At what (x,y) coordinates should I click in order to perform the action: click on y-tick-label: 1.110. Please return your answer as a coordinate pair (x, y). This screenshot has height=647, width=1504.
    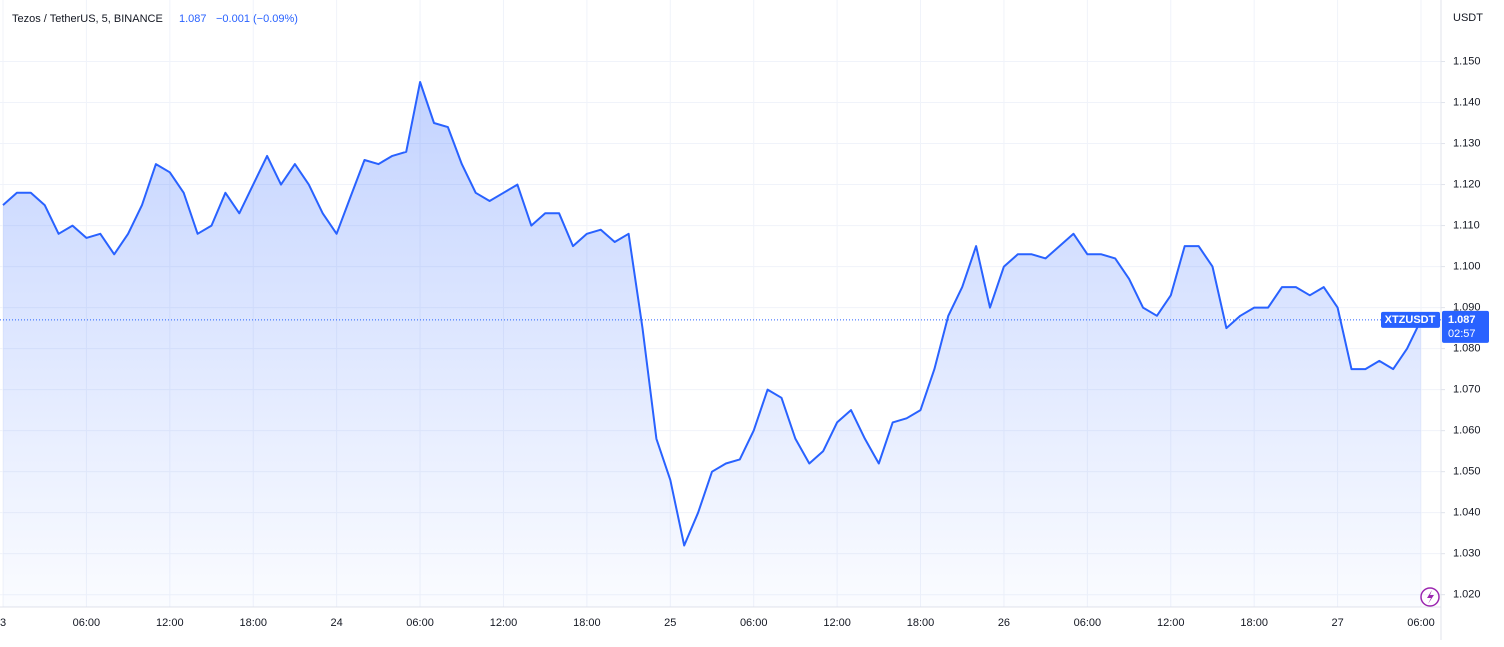
    Looking at the image, I should click on (1466, 225).